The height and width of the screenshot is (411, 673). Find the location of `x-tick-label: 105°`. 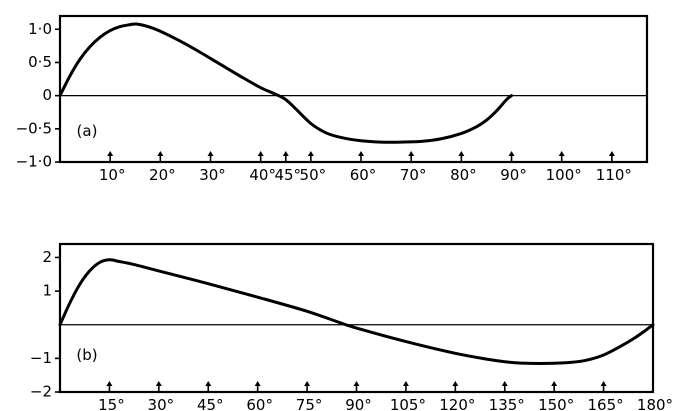

x-tick-label: 105° is located at coordinates (408, 403).